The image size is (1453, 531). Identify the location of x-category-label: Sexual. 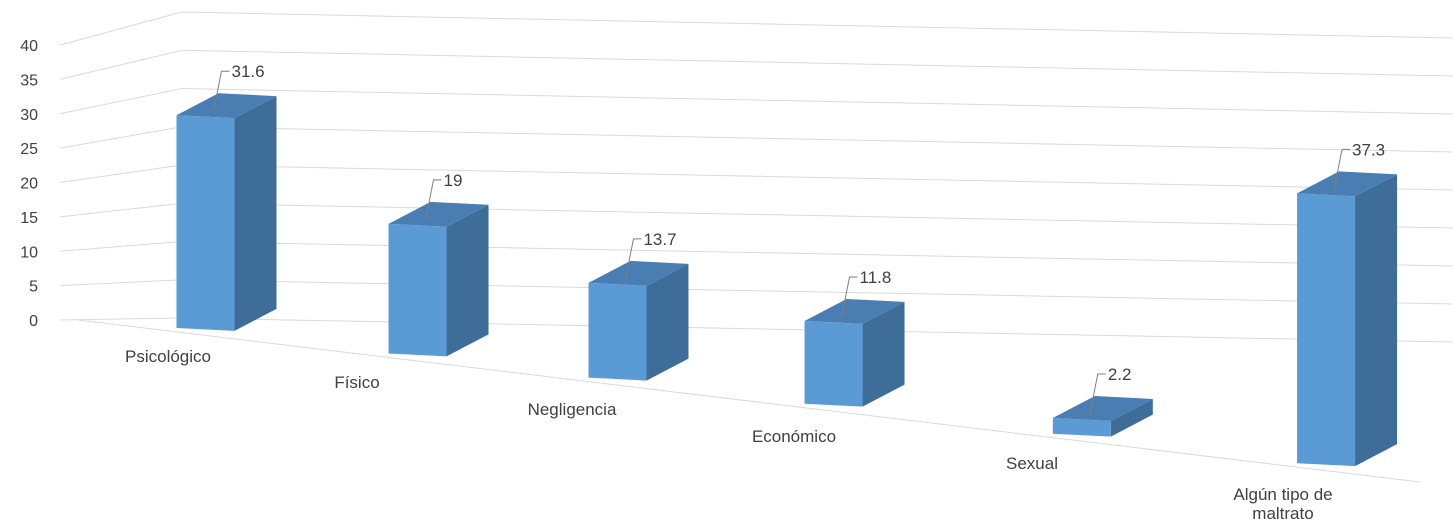
(1032, 463).